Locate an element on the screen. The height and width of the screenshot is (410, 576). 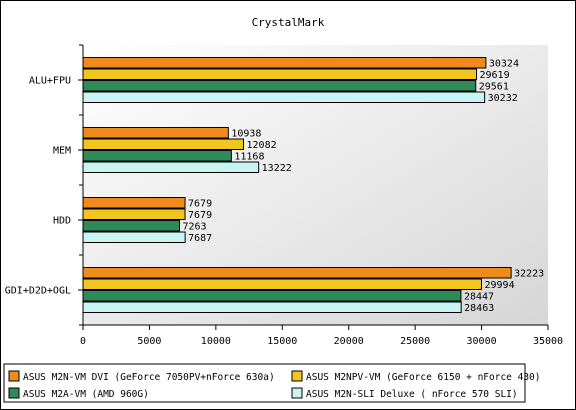
data-label: 30324 is located at coordinates (504, 64).